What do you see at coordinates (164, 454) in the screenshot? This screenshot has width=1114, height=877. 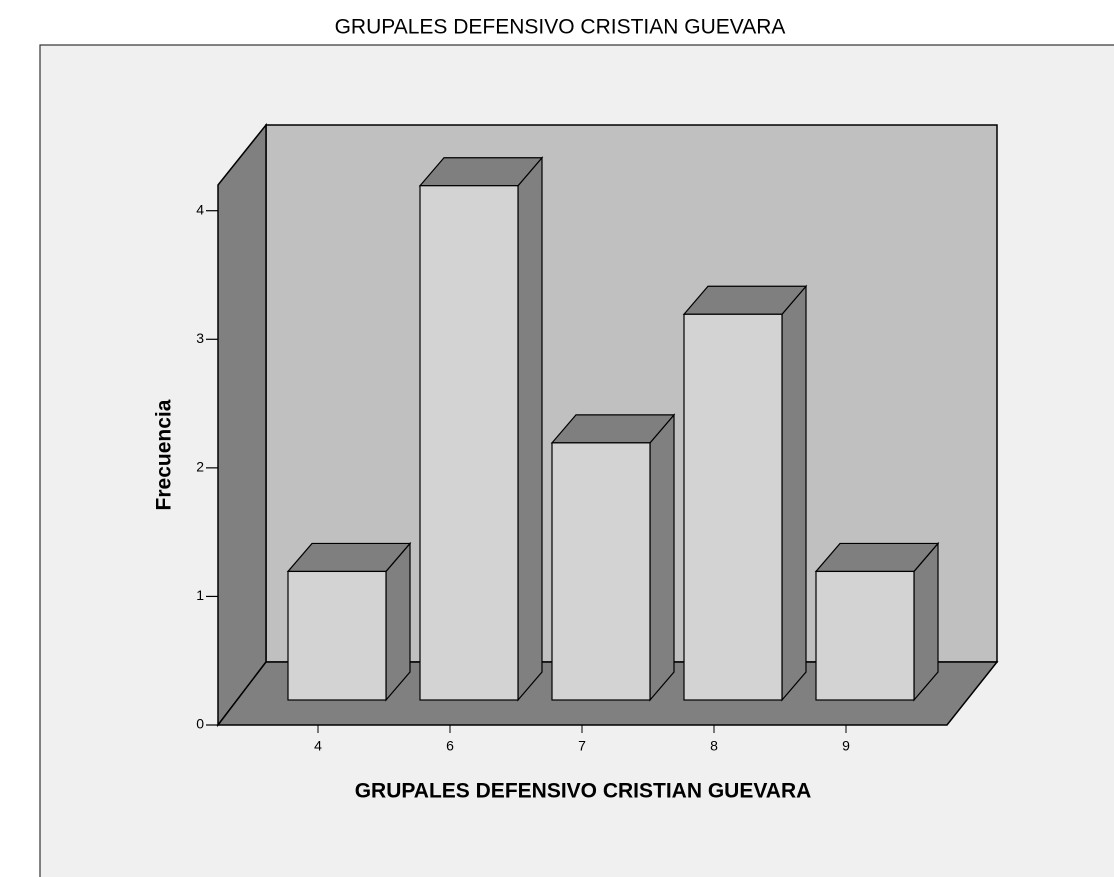 I see `y-axis-title: Frecuencia` at bounding box center [164, 454].